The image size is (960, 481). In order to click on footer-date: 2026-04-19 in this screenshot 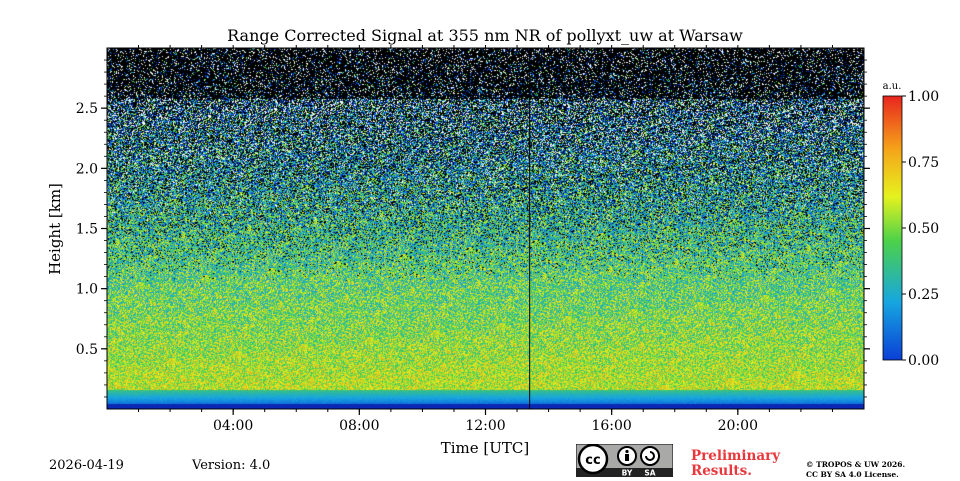, I will do `click(86, 465)`.